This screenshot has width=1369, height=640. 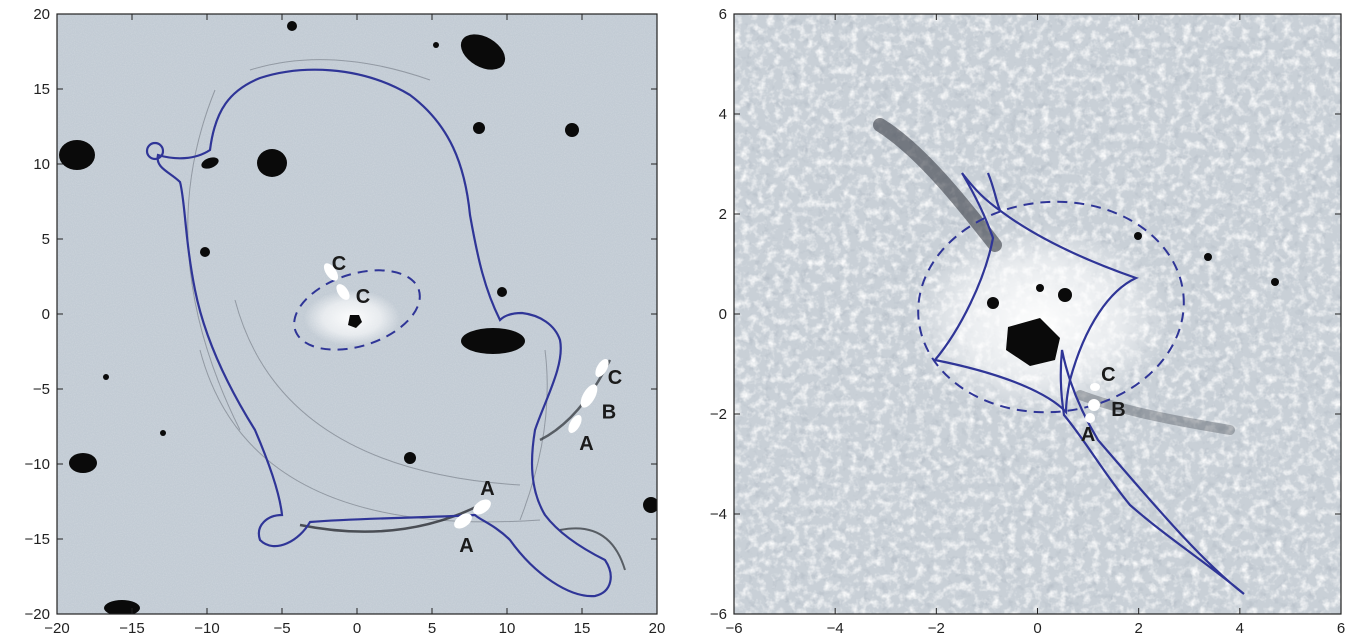 I want to click on y-tick-label: 4, so click(x=723, y=114).